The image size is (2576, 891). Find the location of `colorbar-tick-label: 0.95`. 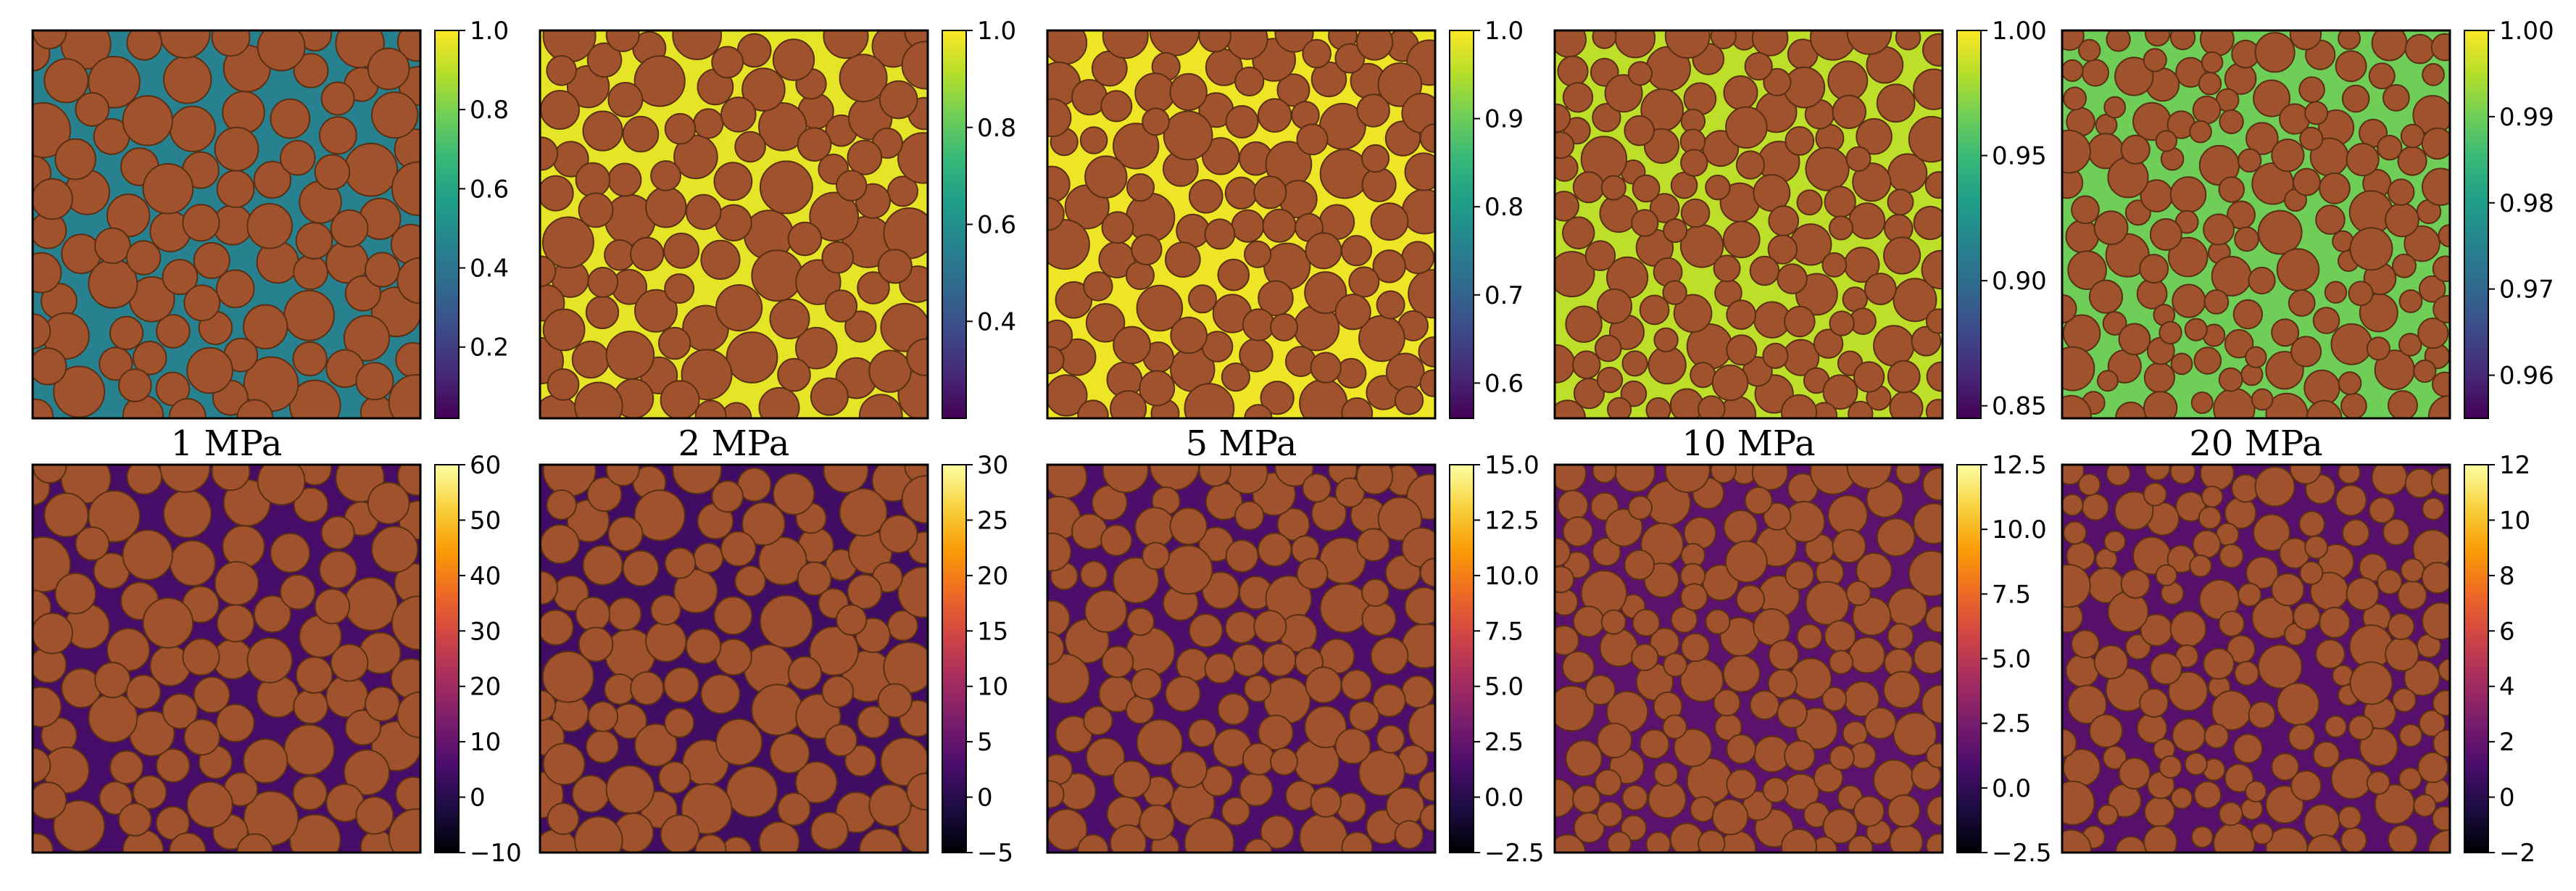

colorbar-tick-label: 0.95 is located at coordinates (2019, 156).